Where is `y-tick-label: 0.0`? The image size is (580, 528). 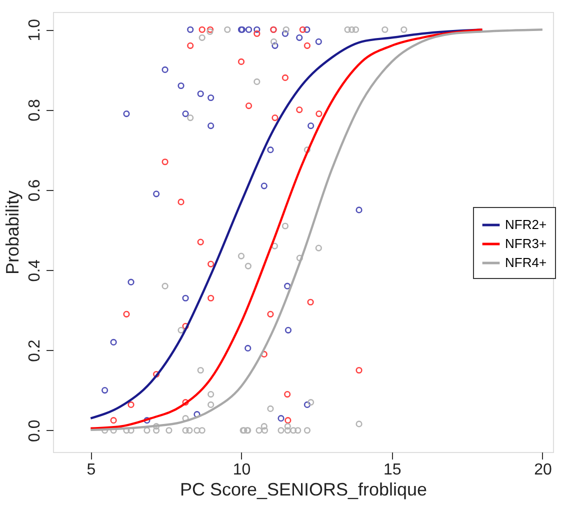 y-tick-label: 0.0 is located at coordinates (35, 431).